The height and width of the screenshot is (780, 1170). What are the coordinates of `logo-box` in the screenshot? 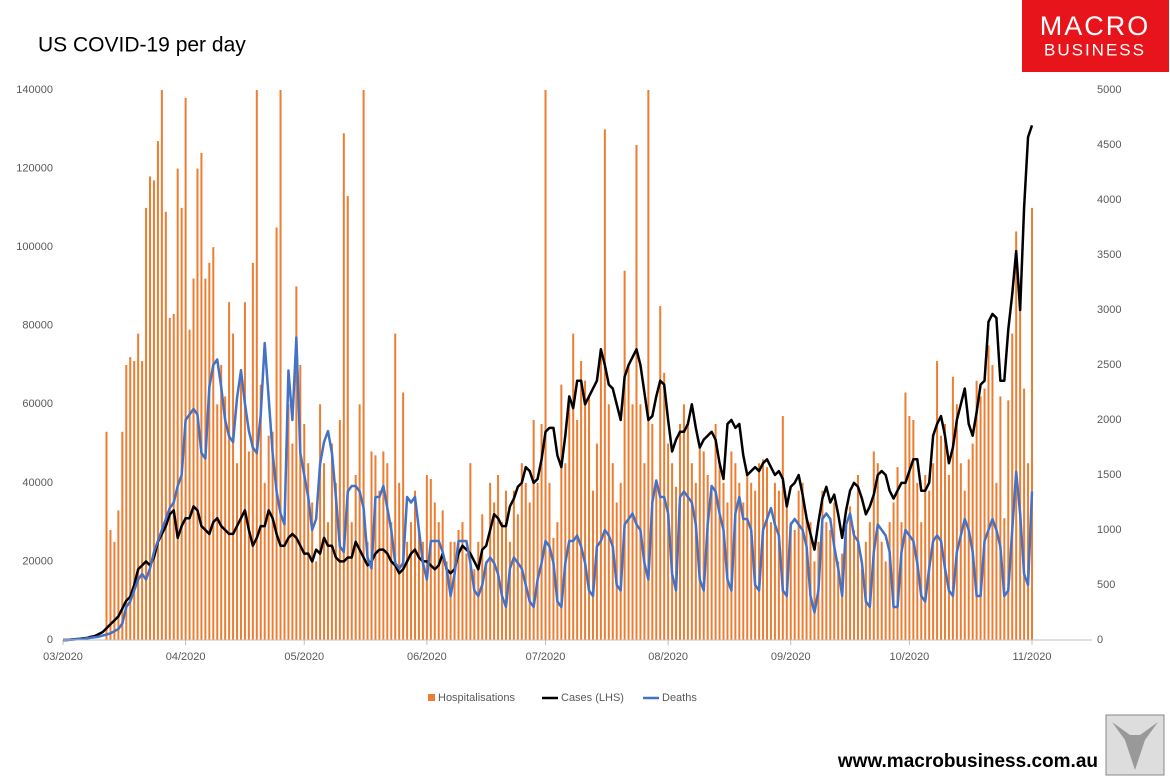 It's located at (1095, 36).